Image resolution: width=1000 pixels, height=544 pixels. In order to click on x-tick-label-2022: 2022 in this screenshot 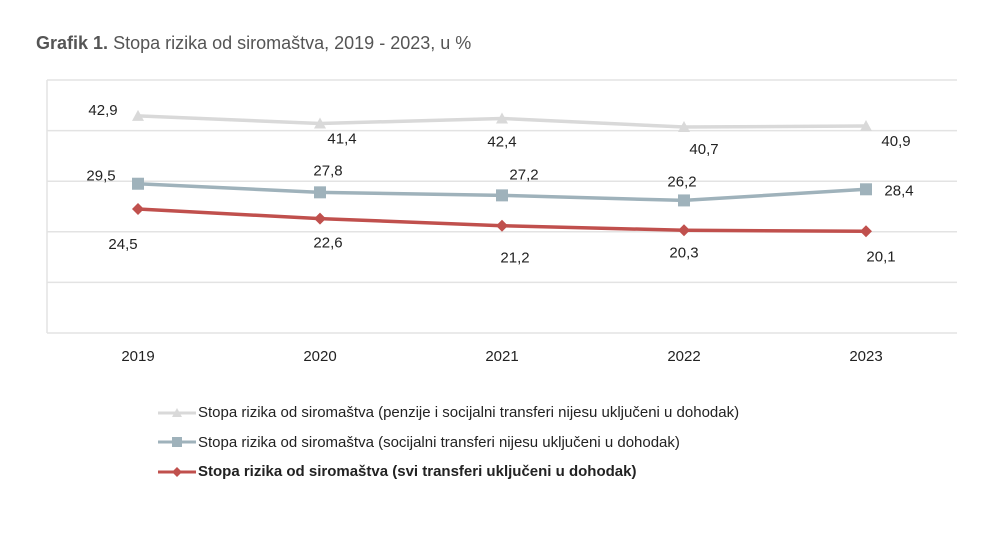, I will do `click(683, 356)`.